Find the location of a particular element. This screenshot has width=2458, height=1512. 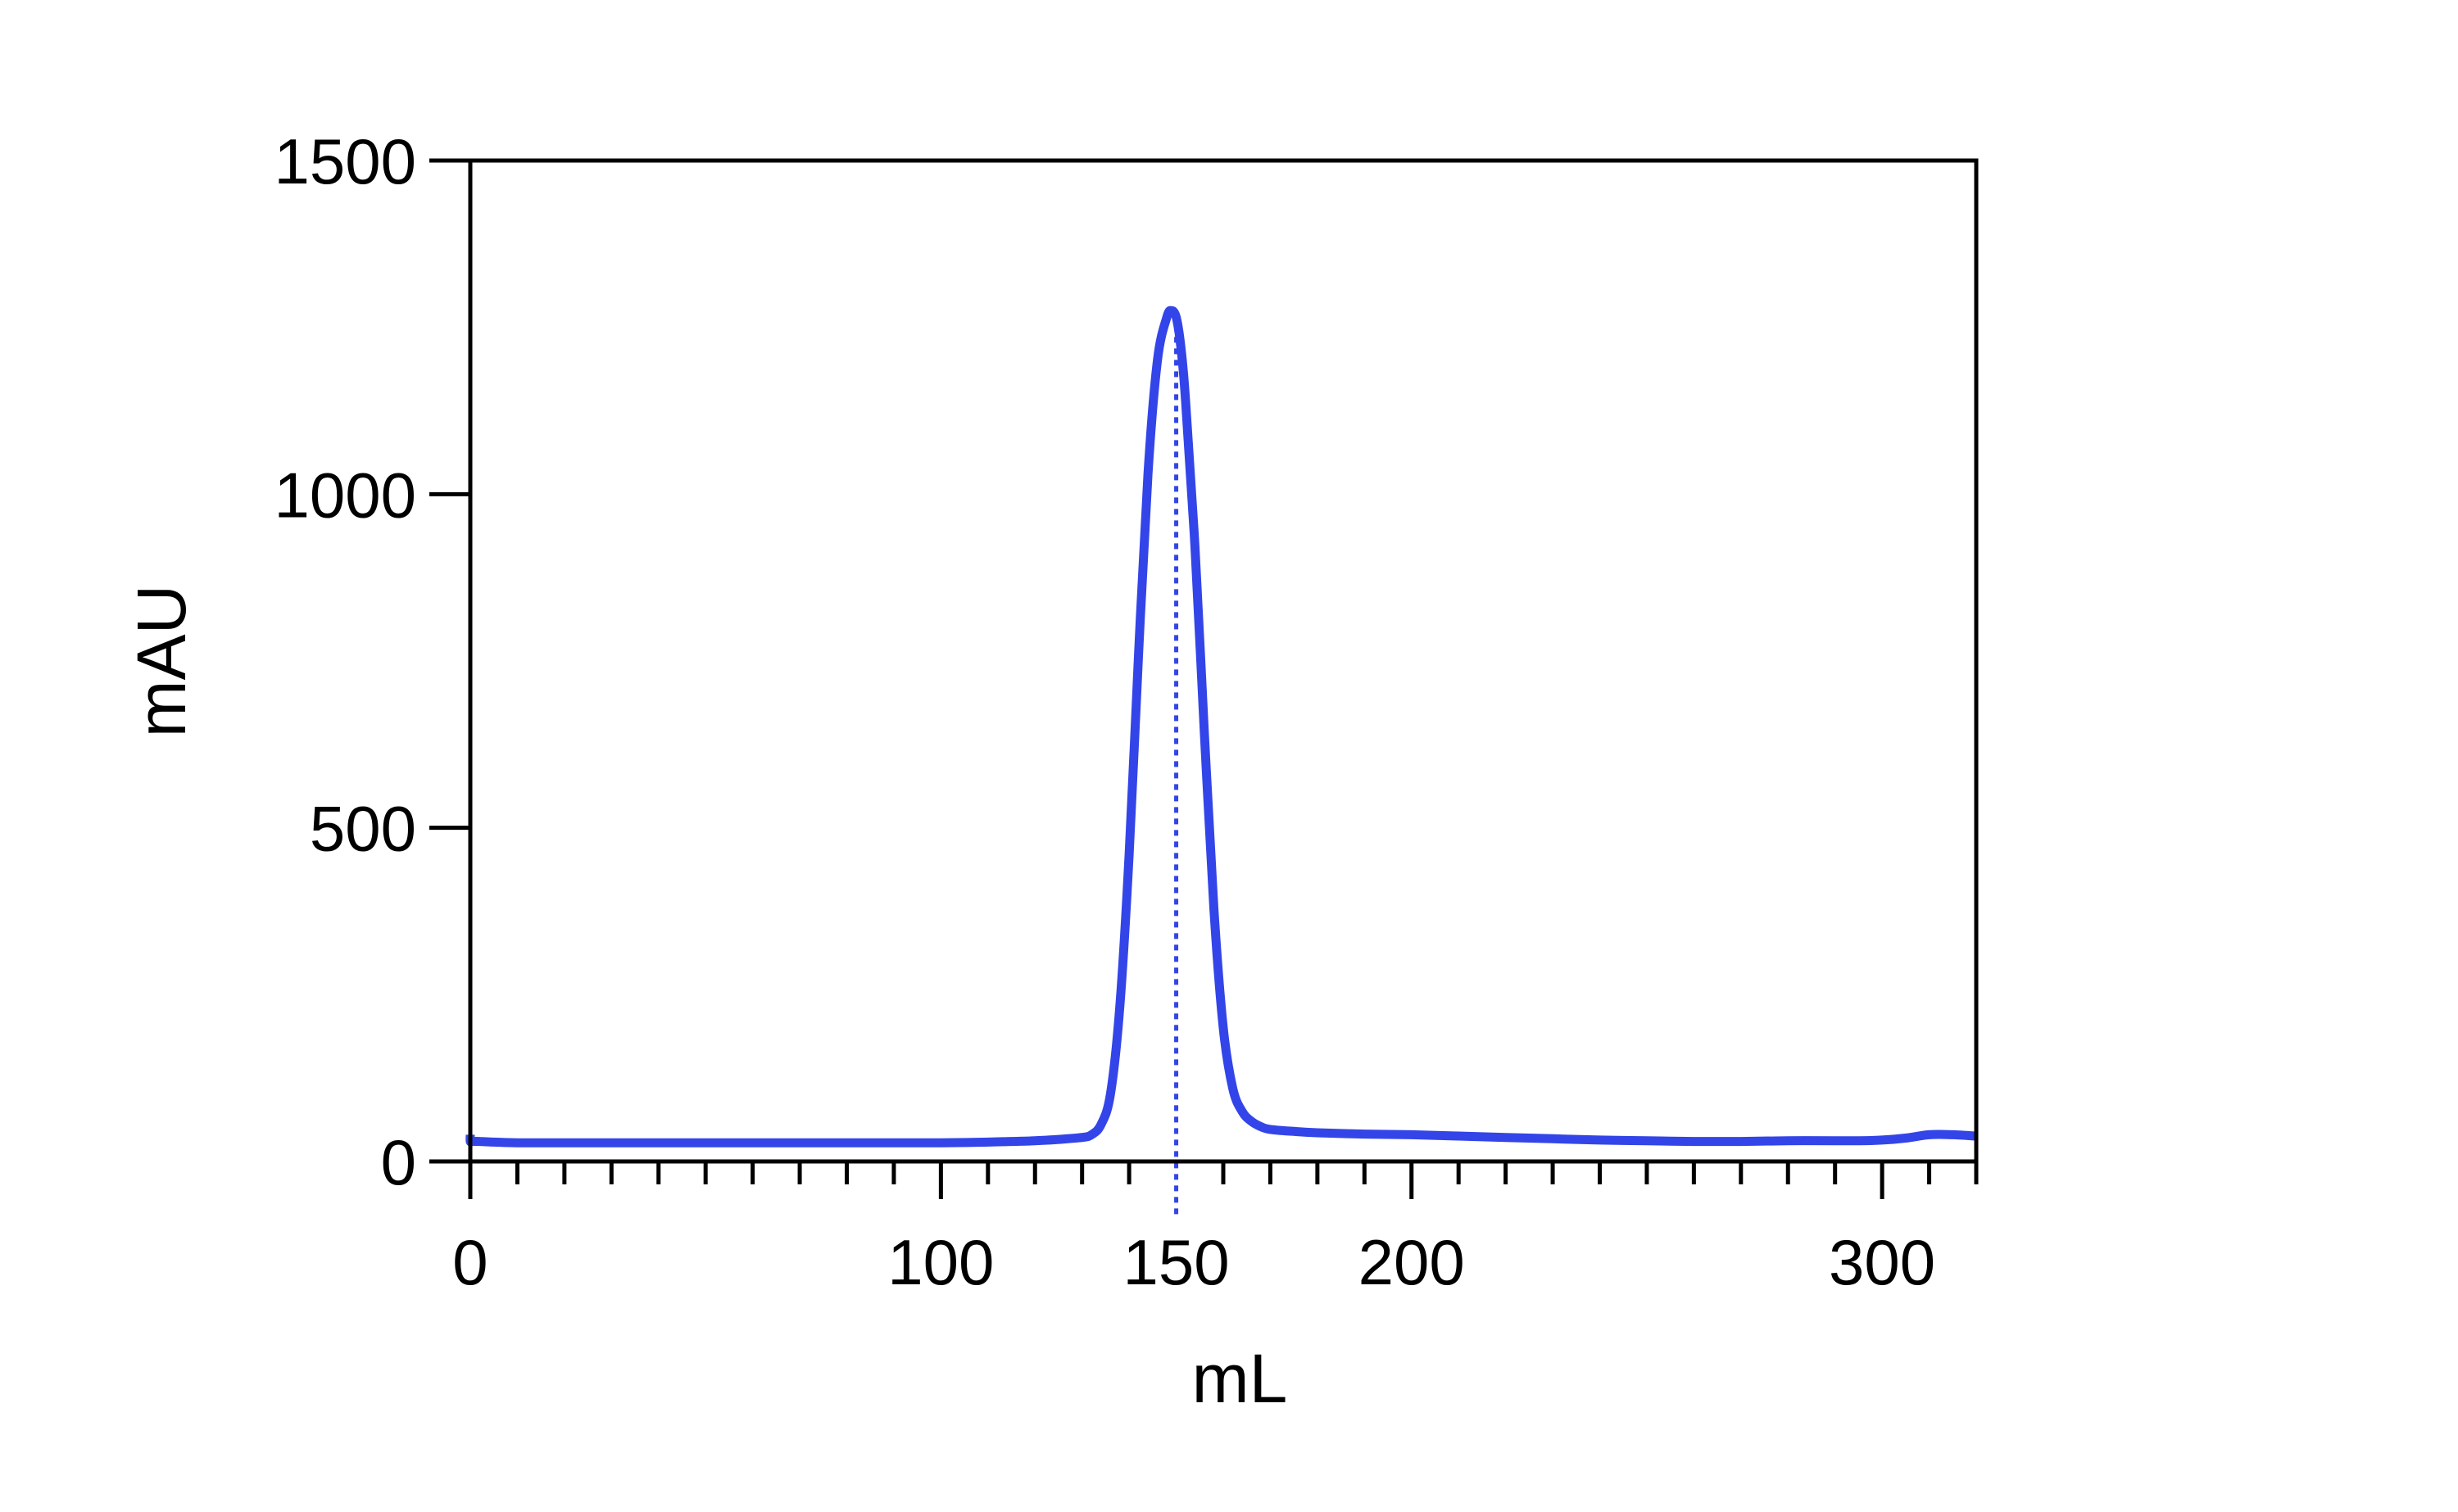

y-tick-label: 1000 is located at coordinates (345, 495).